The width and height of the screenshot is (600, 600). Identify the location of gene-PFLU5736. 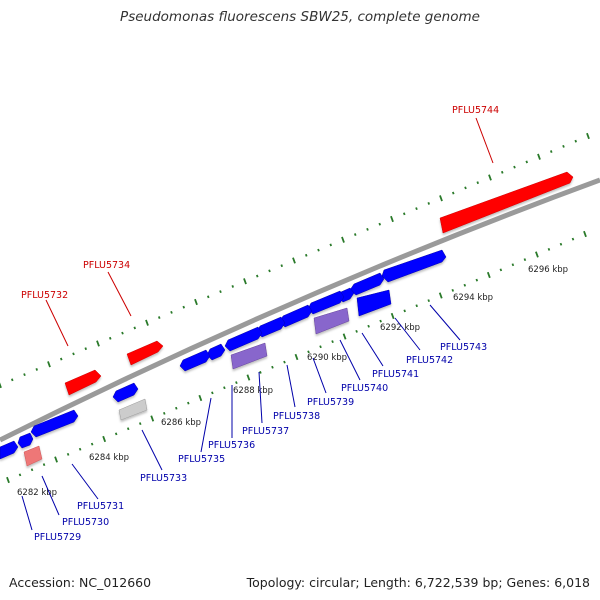
(216, 352).